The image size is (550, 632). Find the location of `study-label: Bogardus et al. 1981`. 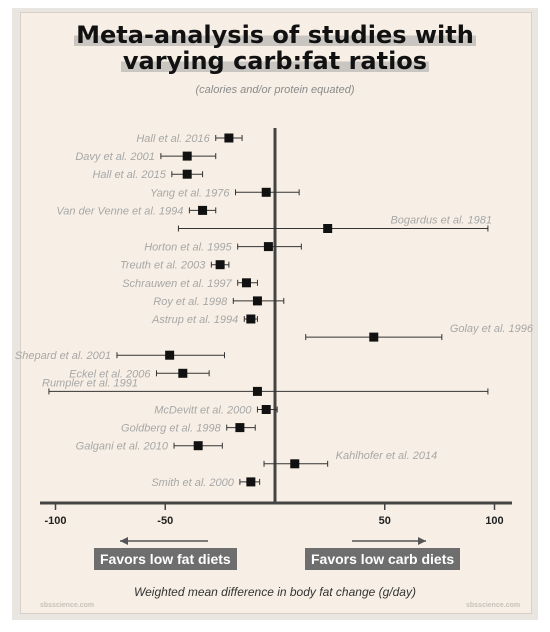

study-label: Bogardus et al. 1981 is located at coordinates (441, 221).